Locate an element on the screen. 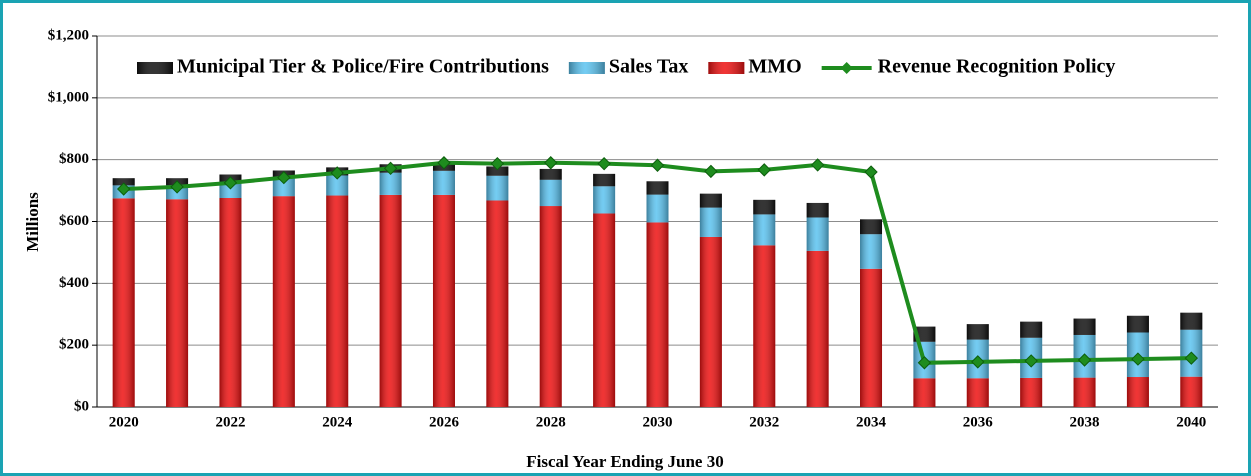 Image resolution: width=1251 pixels, height=476 pixels. y-tick-label: $800 is located at coordinates (74, 159).